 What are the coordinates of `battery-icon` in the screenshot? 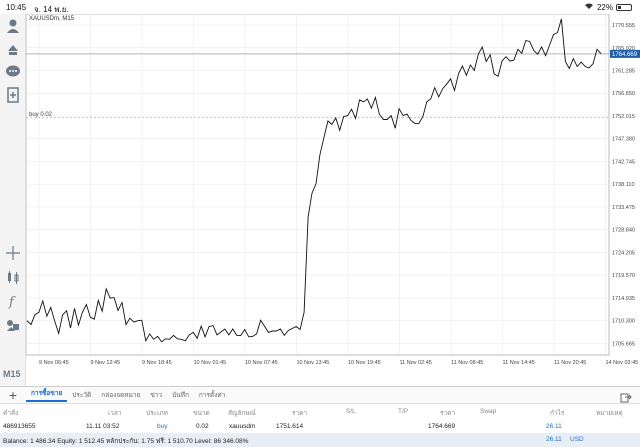 It's located at (624, 7).